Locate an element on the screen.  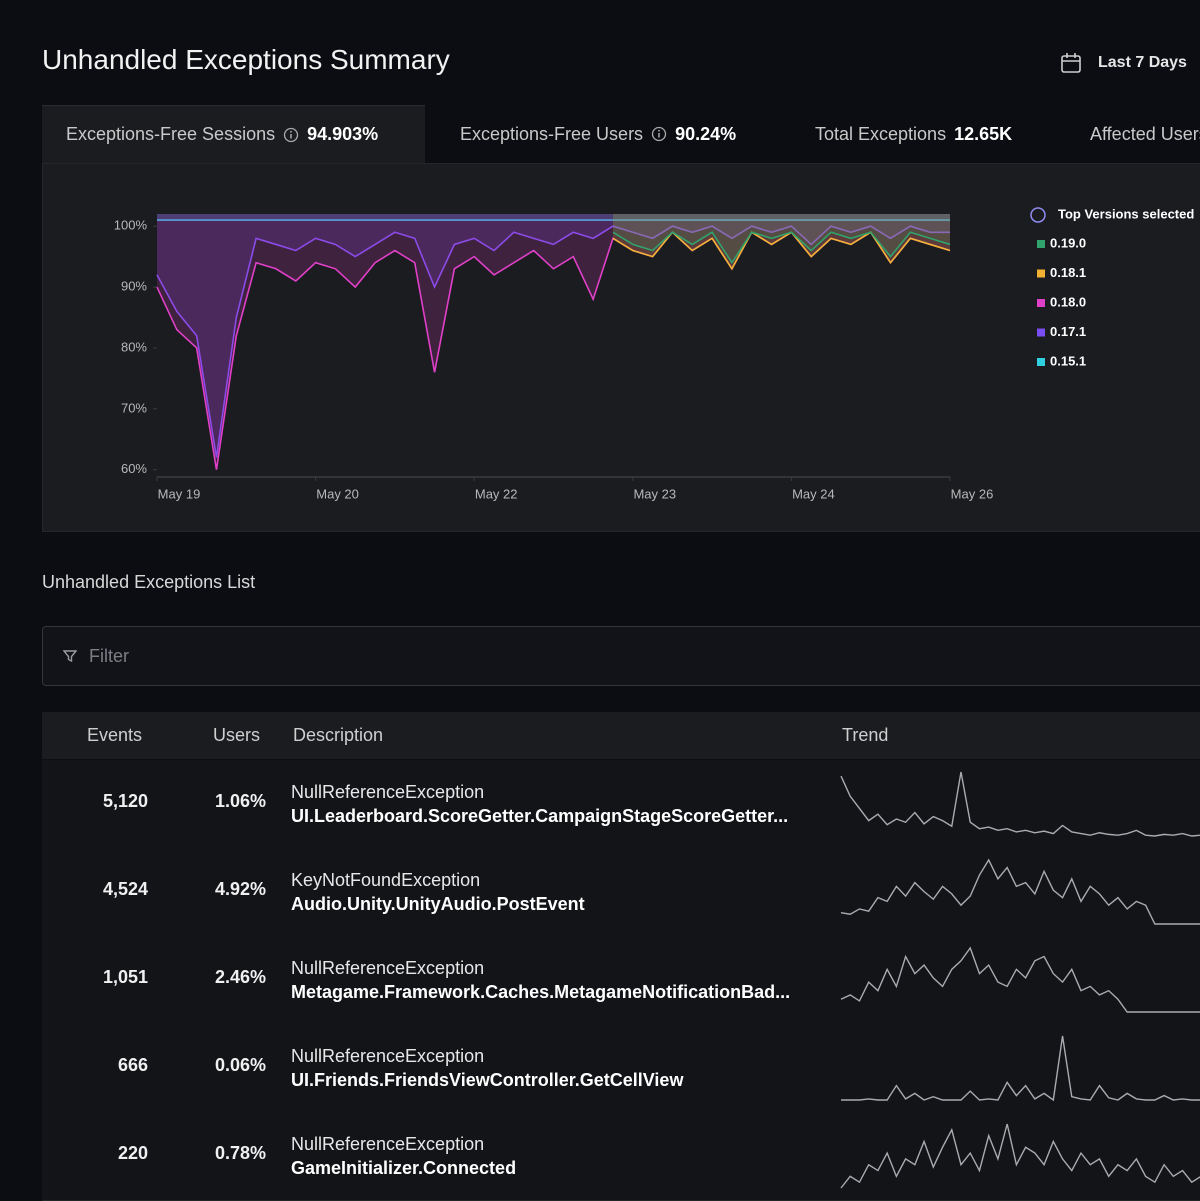
page-title: Unhandled Exceptions Summary is located at coordinates (246, 59).